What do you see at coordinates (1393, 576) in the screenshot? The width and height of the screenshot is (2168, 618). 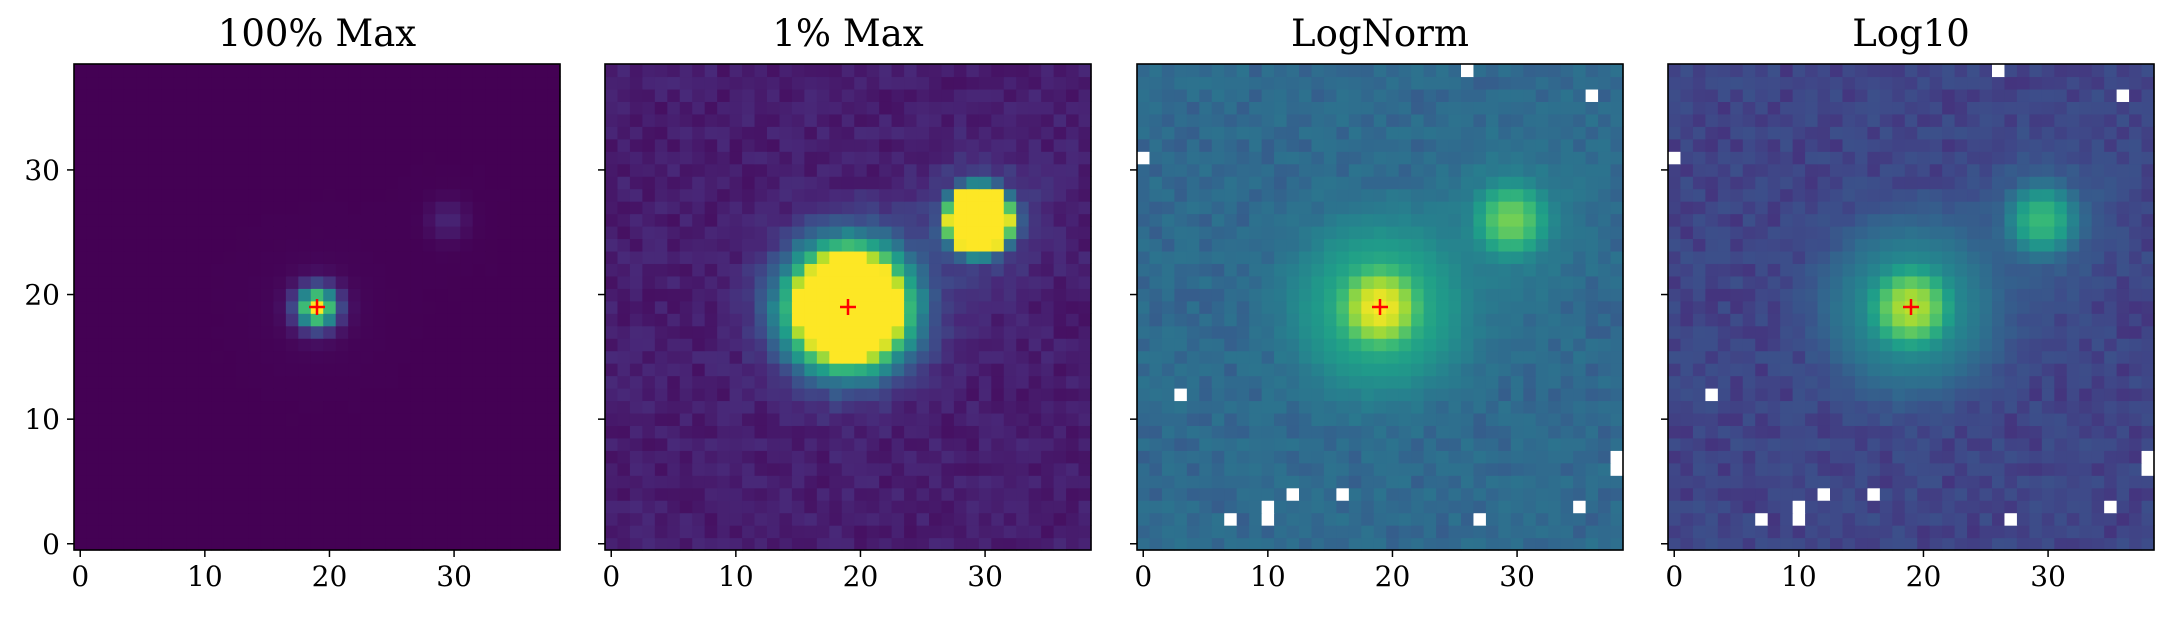 I see `x-tick-label: 20` at bounding box center [1393, 576].